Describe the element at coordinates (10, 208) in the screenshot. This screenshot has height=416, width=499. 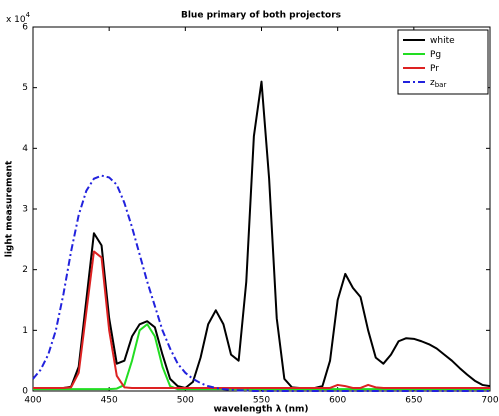
I see `y-axis-label: light measurement` at that location.